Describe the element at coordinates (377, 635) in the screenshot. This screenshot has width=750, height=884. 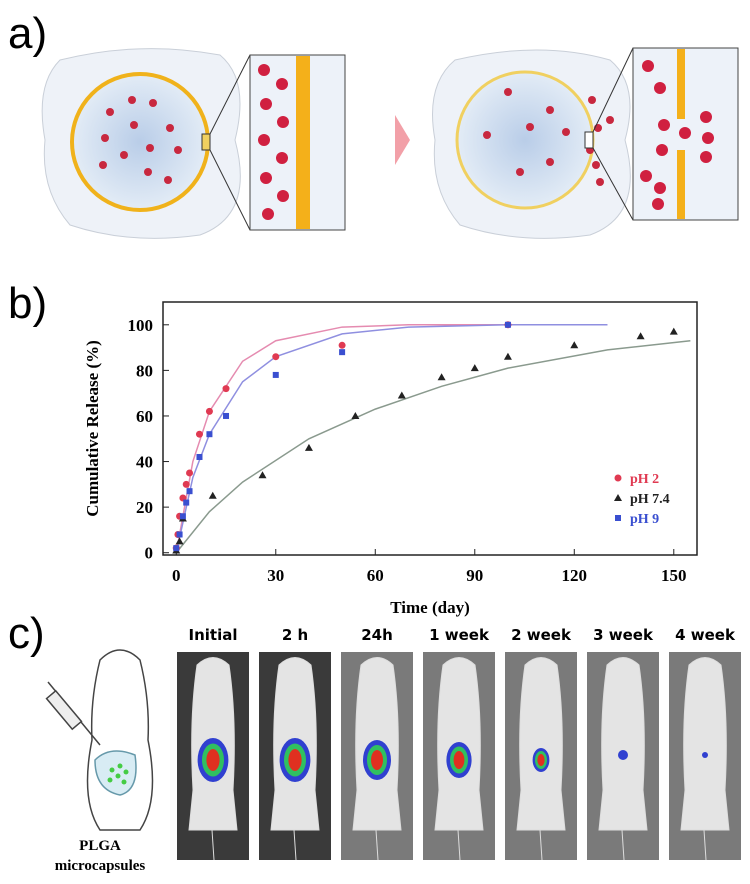
I see `timepoint-label: 24h` at that location.